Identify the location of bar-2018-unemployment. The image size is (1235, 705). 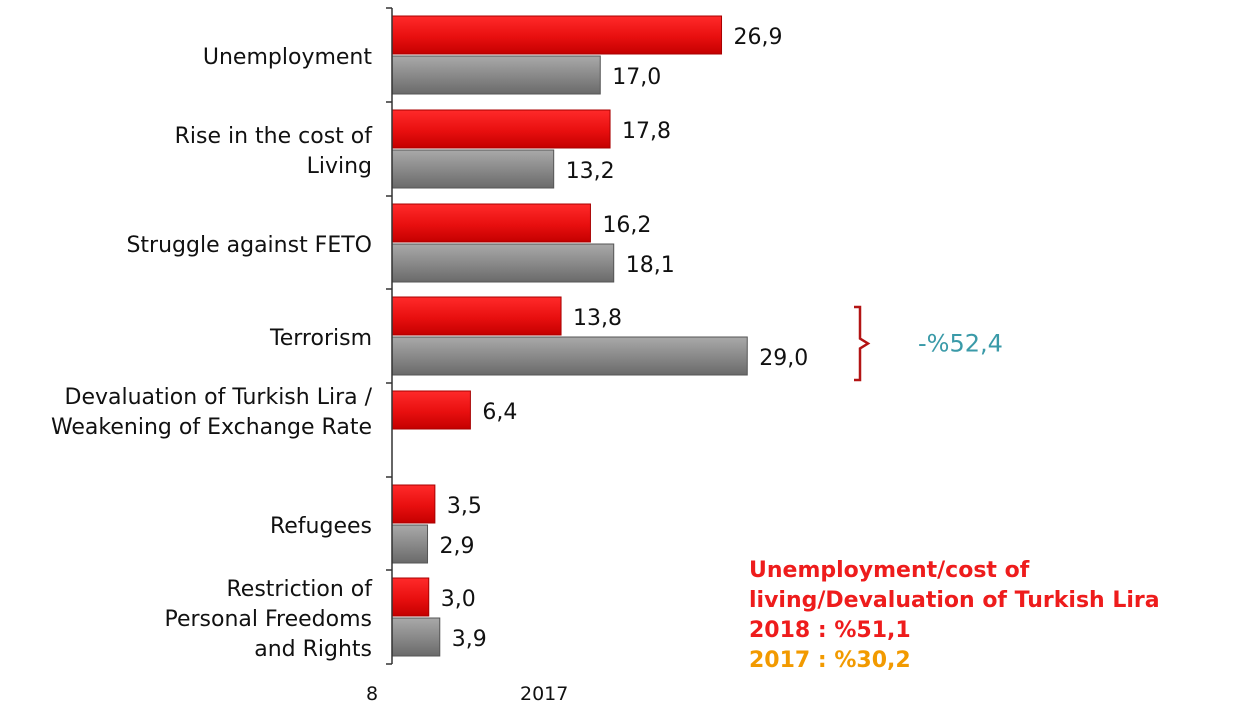
(557, 35).